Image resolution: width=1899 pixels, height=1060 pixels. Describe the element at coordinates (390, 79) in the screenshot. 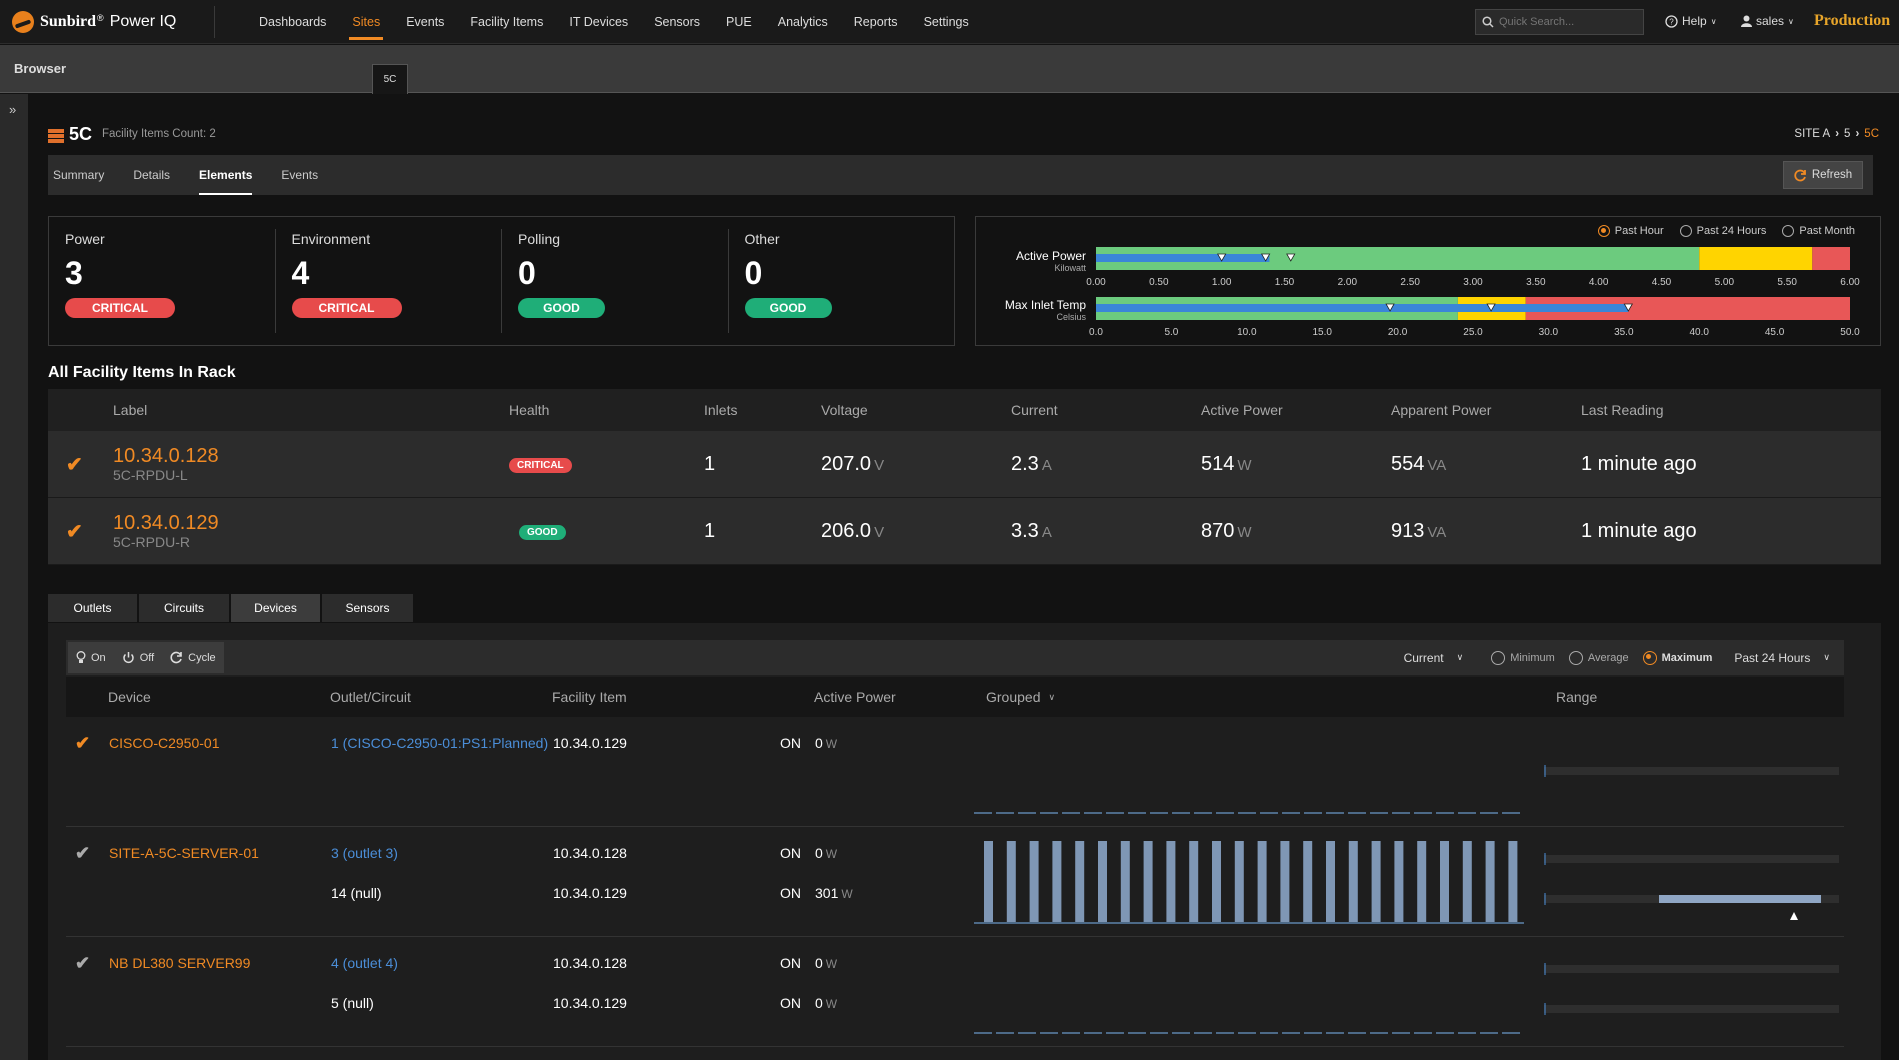

I see `browser-tab-5c: 5C` at that location.